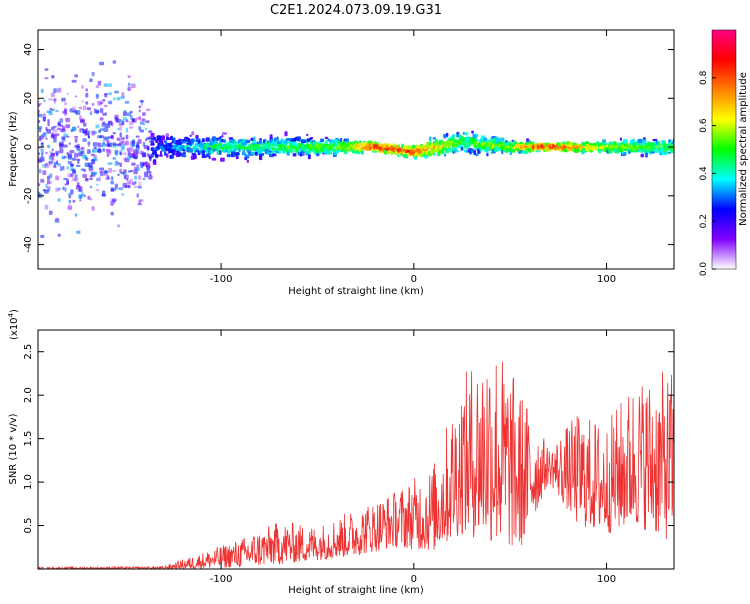 Image resolution: width=750 pixels, height=604 pixels. Describe the element at coordinates (11, 314) in the screenshot. I see `snr-scale-exponent: 4` at that location.